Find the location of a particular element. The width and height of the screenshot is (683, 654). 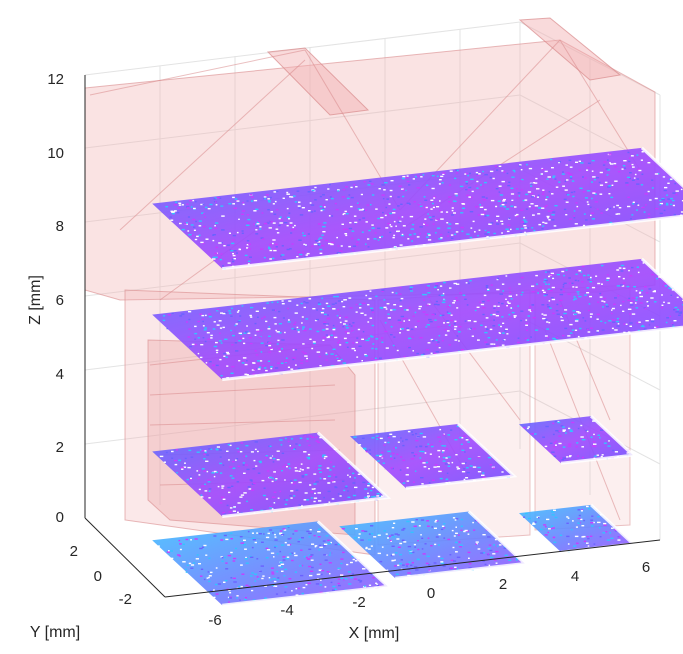

z-tick-label: 2 is located at coordinates (60, 447).